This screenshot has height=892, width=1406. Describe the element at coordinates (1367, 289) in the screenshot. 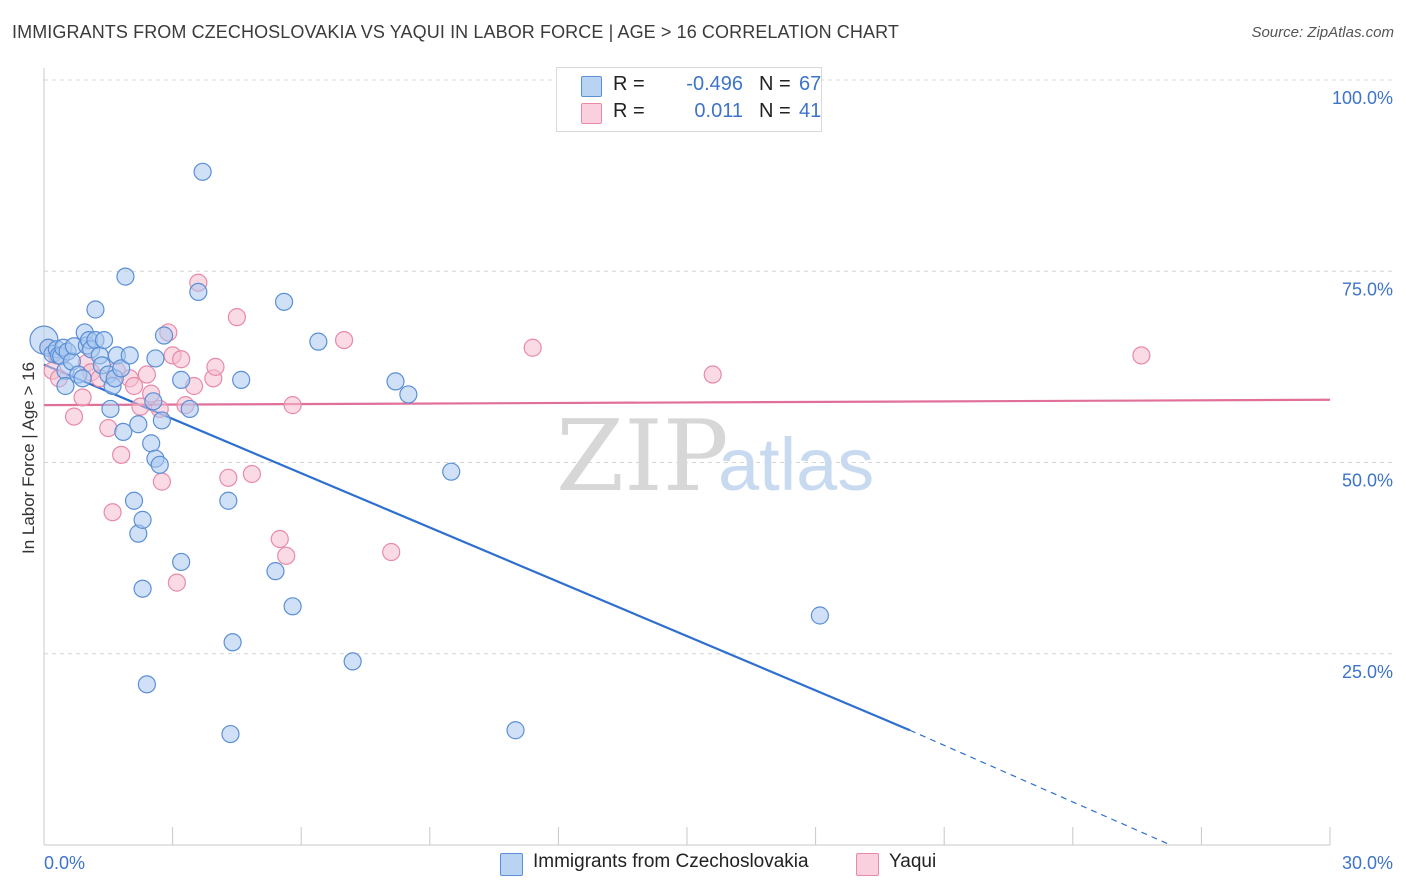

I see `y-tick-label: 75.0%` at that location.